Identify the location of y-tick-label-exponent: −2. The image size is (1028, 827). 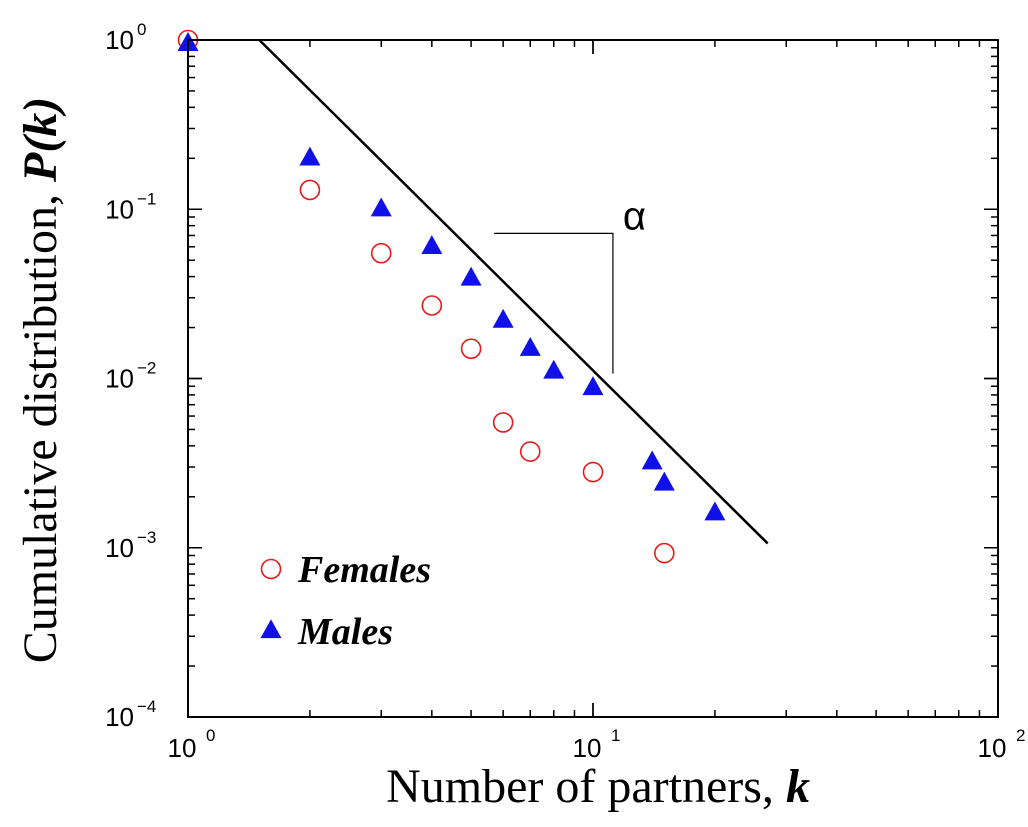
(146, 368).